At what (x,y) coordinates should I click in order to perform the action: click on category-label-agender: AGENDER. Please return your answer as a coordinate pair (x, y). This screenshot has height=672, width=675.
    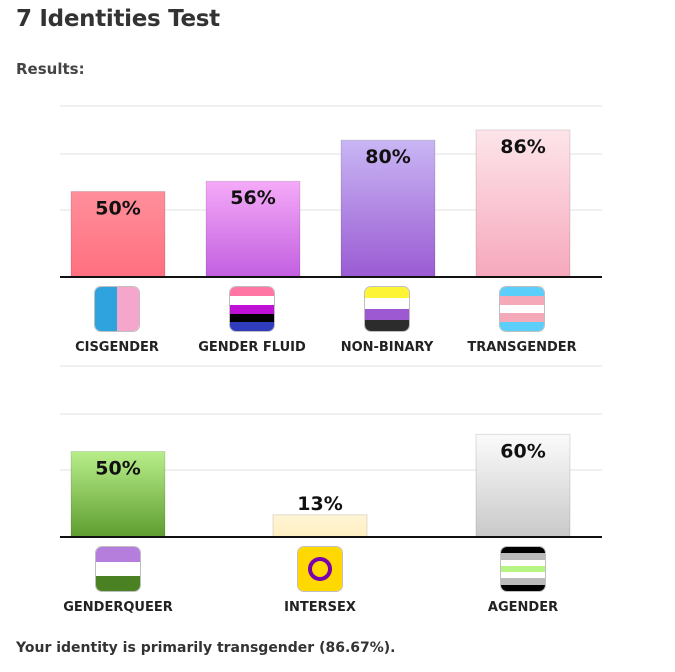
    Looking at the image, I should click on (523, 607).